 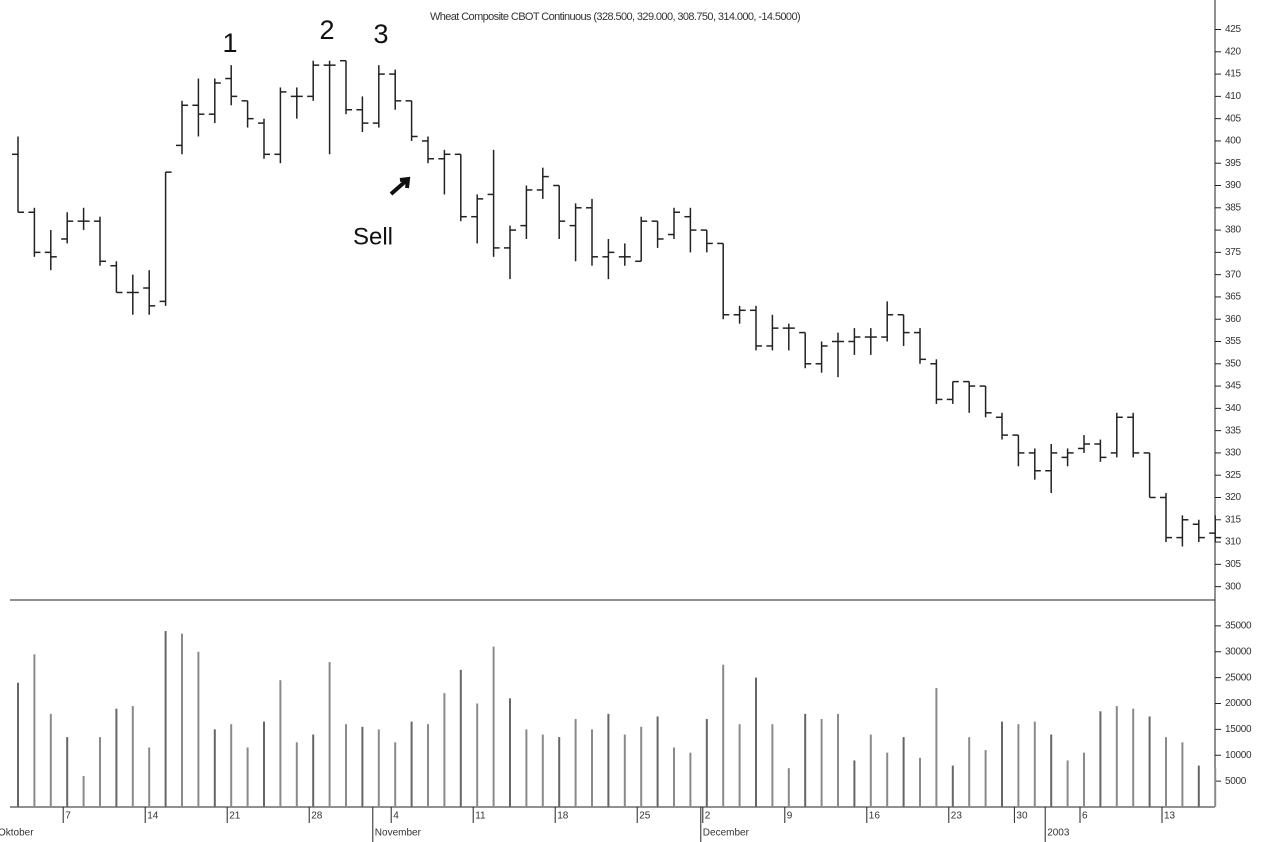 I want to click on x-tick-label: 21, so click(x=235, y=816).